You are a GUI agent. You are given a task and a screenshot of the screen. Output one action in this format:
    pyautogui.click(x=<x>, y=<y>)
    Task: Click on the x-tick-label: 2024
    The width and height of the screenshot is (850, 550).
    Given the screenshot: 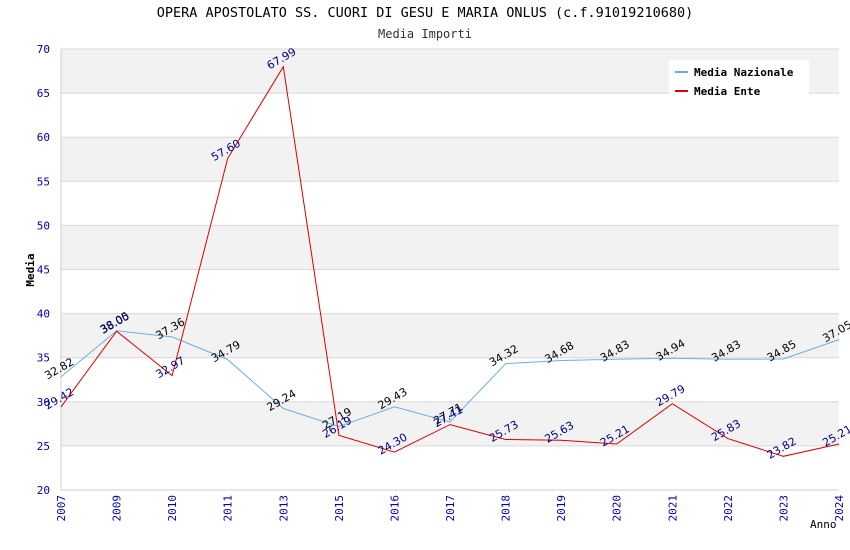 What is the action you would take?
    pyautogui.click(x=839, y=508)
    